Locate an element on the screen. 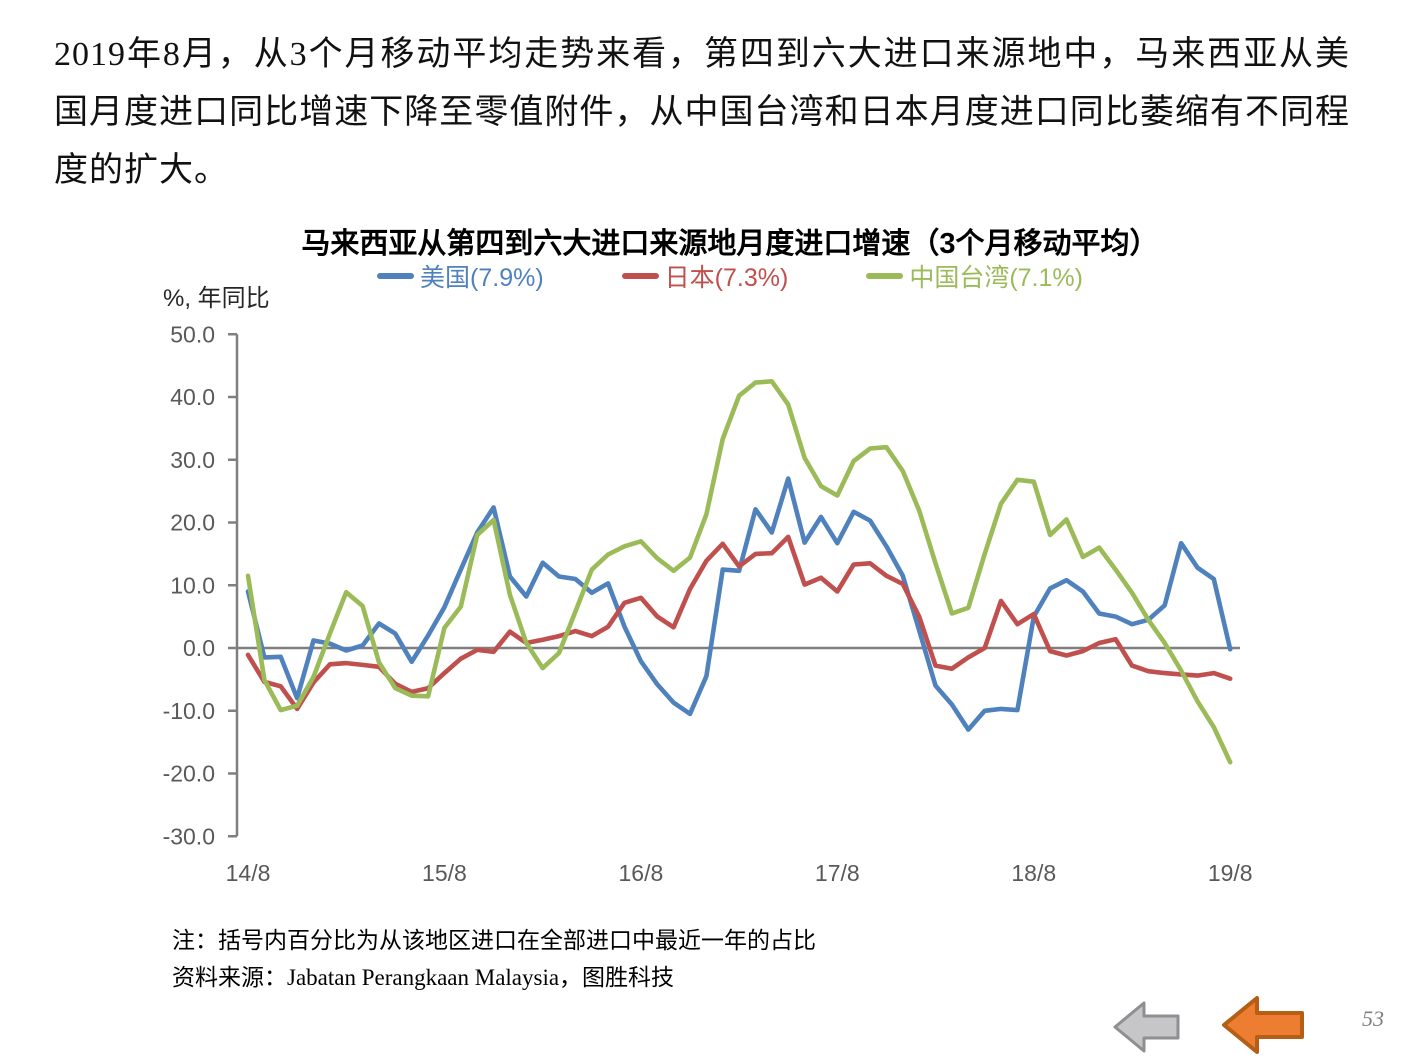 The image size is (1411, 1058). x-tick-label: 16/8 is located at coordinates (640, 873).